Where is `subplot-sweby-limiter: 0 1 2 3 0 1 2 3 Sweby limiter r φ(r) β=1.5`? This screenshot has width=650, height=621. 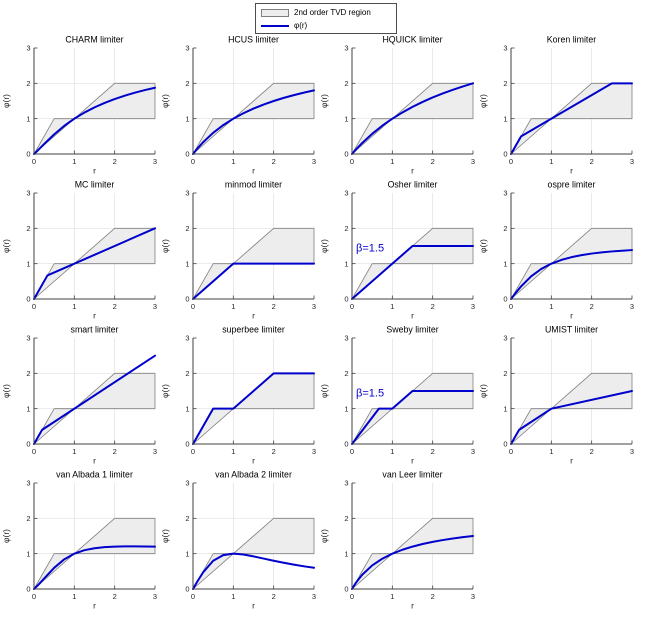
subplot-sweby-limiter: 0 1 2 3 0 1 2 3 Sweby limiter r φ(r) β=1.5 is located at coordinates (399, 396).